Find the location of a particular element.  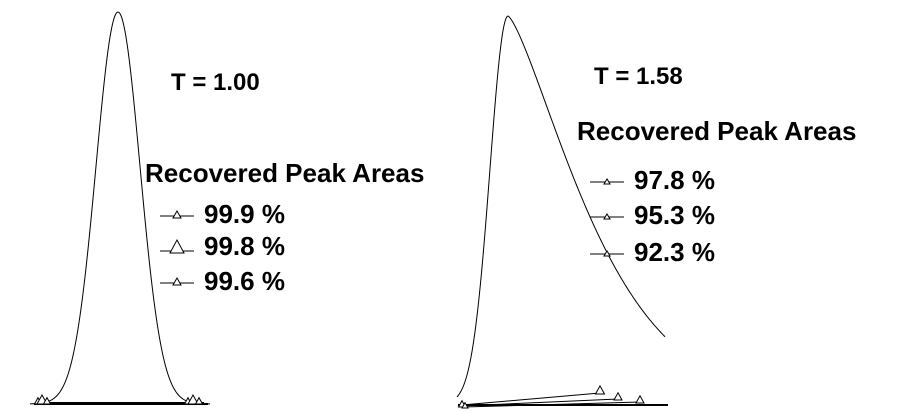

legend-entry-right-1: 97.8 % is located at coordinates (652, 180).